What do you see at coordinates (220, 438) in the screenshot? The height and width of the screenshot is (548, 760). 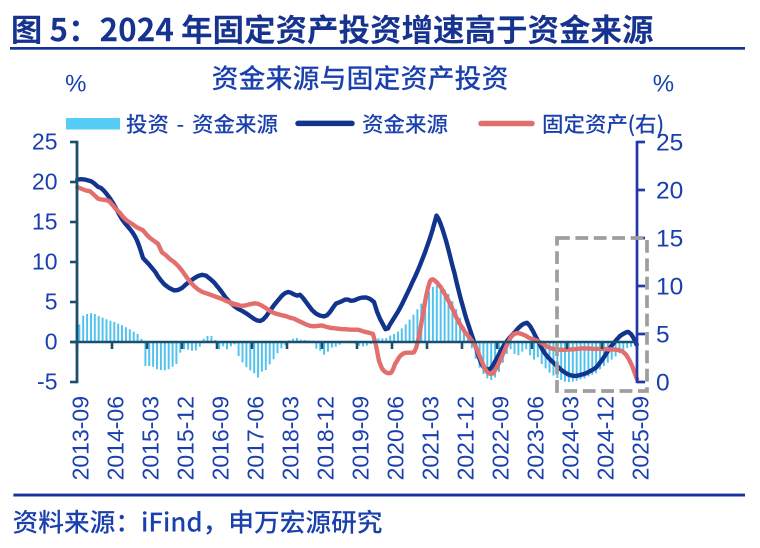 I see `svg-text: 2016-09` at bounding box center [220, 438].